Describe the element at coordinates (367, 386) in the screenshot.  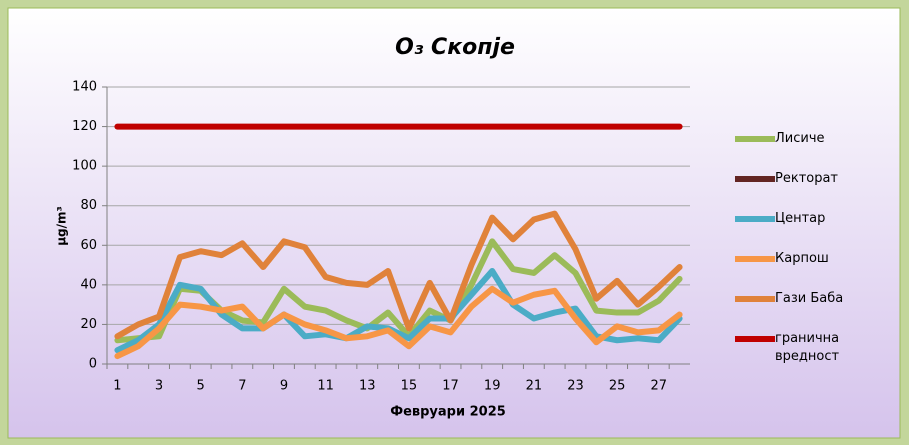
I see `x-tick-label: 13` at that location.